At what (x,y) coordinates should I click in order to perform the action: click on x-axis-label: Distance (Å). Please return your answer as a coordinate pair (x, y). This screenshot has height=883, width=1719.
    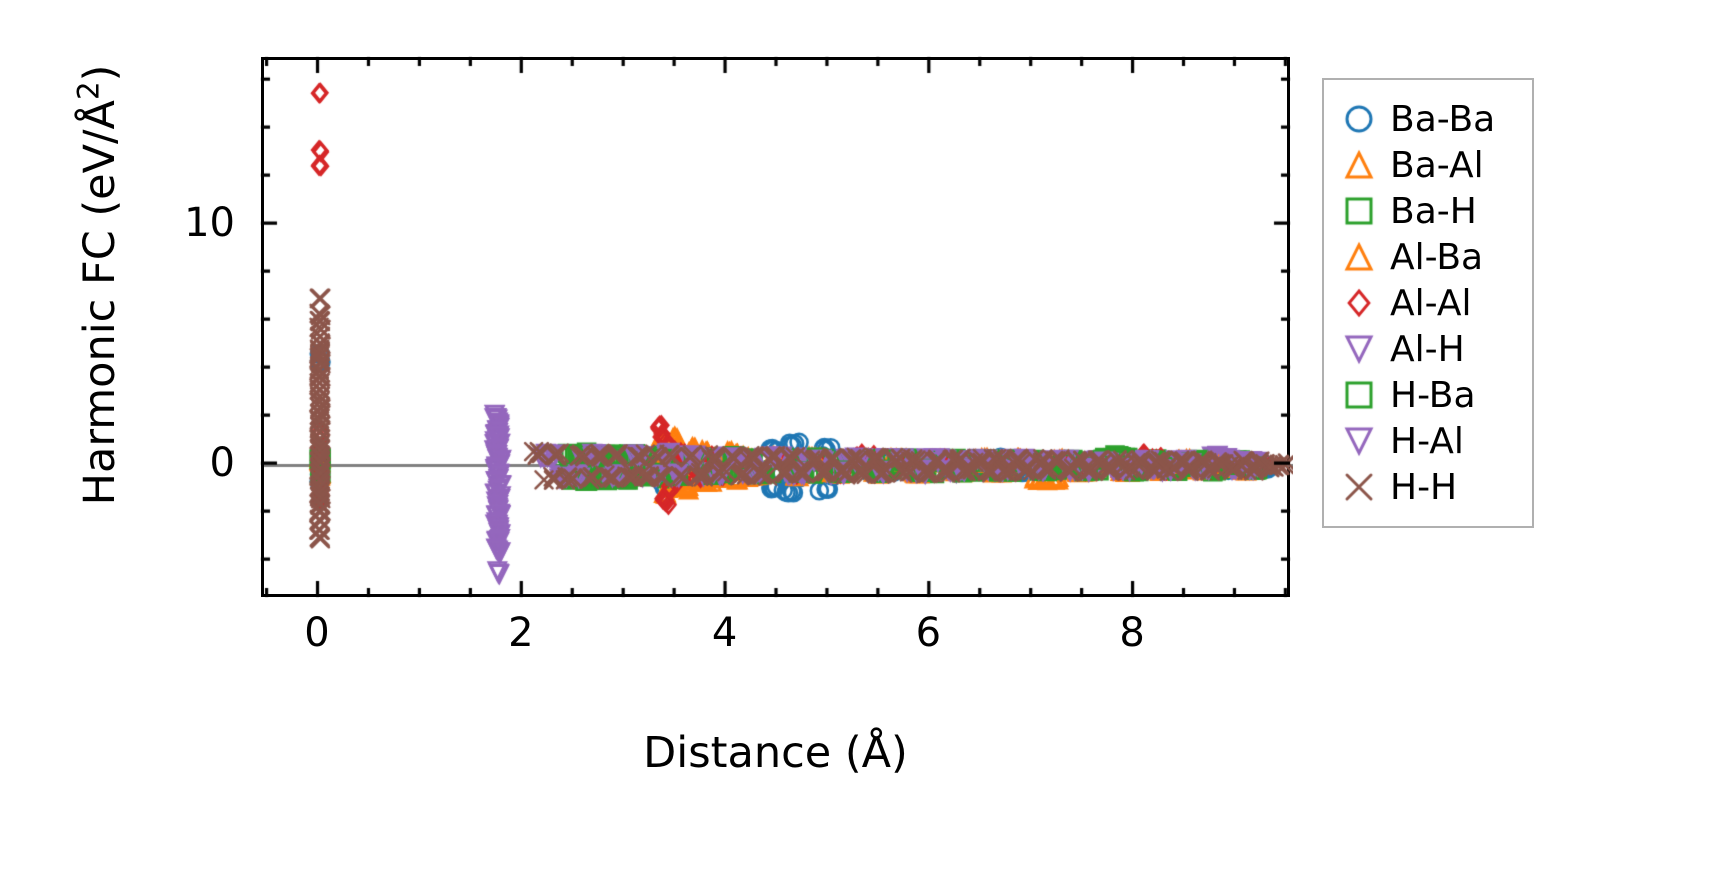
    Looking at the image, I should click on (775, 753).